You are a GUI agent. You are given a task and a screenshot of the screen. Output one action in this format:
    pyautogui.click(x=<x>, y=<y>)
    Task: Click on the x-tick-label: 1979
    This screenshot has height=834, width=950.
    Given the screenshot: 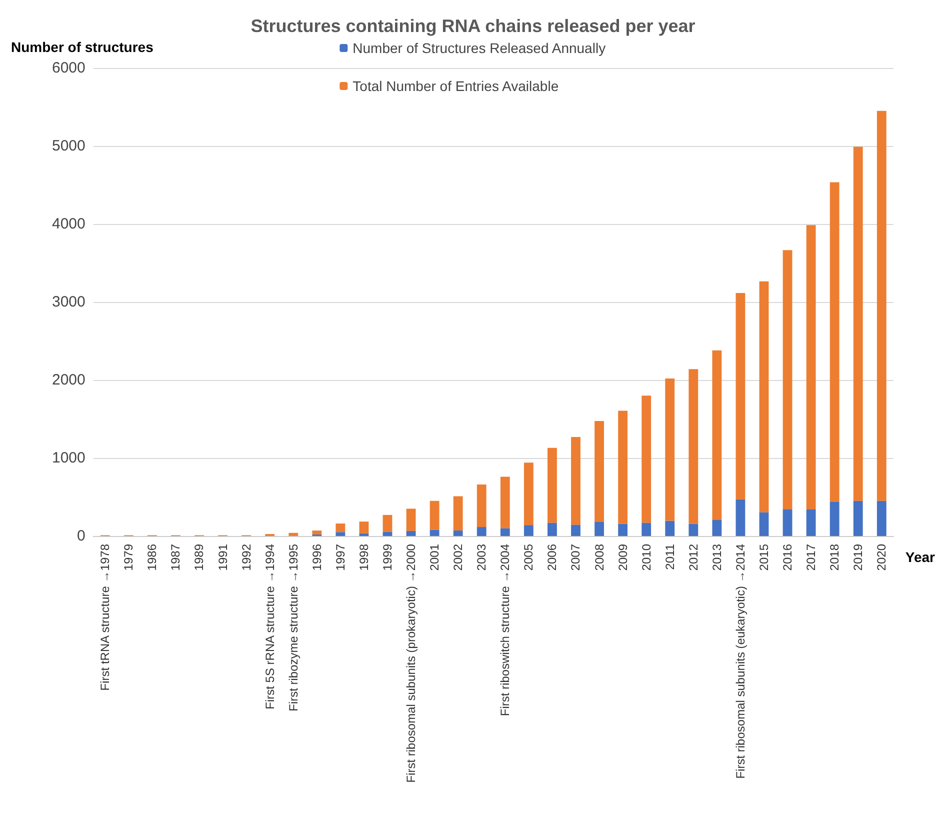 What is the action you would take?
    pyautogui.click(x=129, y=557)
    